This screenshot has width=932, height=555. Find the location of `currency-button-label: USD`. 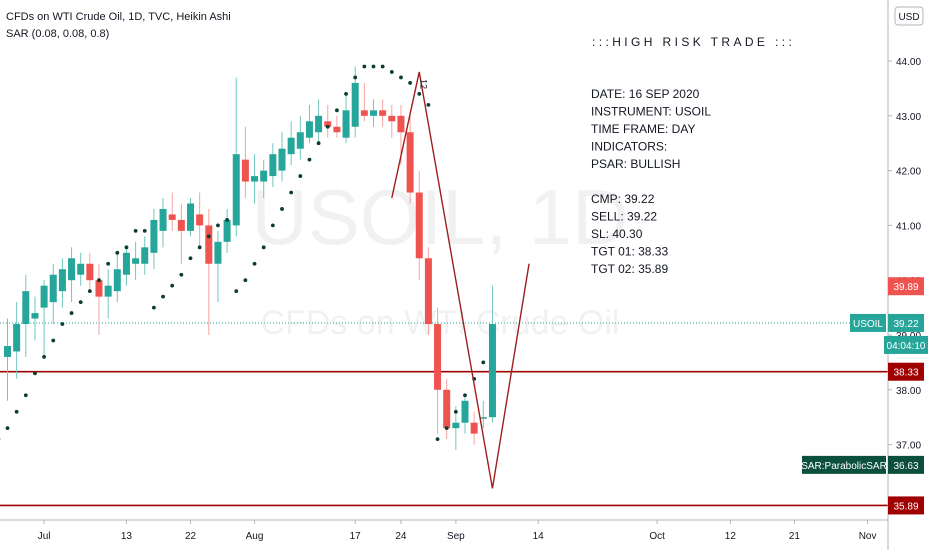

currency-button-label: USD is located at coordinates (908, 17).